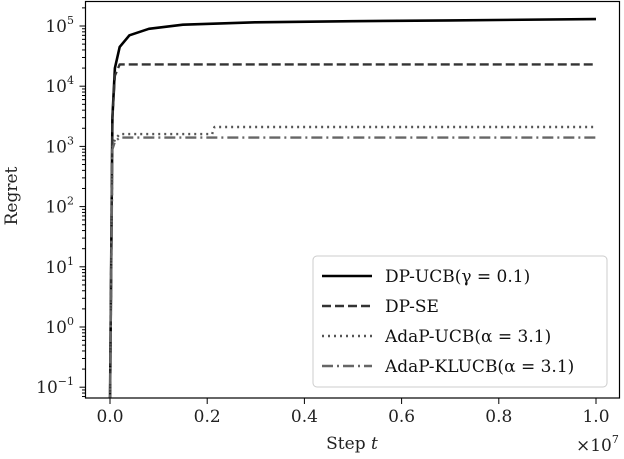 The width and height of the screenshot is (624, 459). What do you see at coordinates (595, 417) in the screenshot?
I see `x-tick-label: 1.0` at bounding box center [595, 417].